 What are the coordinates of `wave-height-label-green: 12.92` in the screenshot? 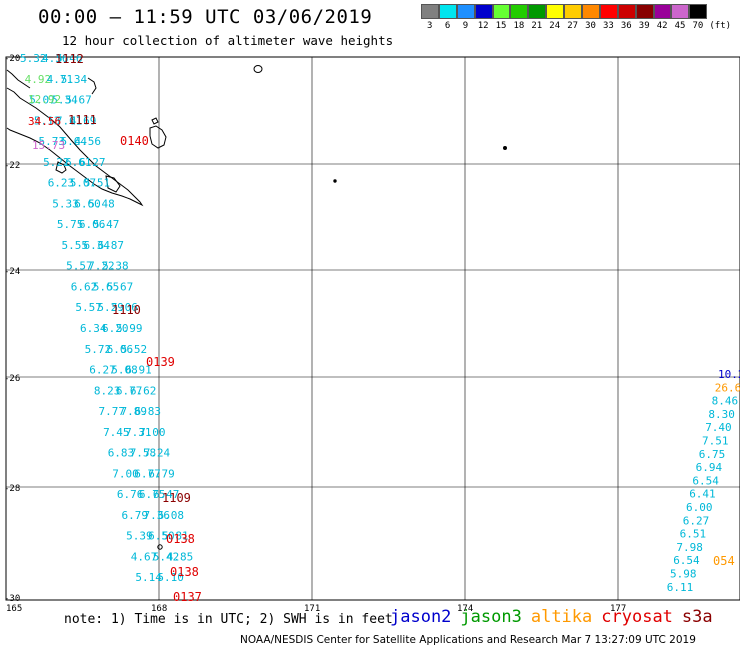 It's located at (44, 99).